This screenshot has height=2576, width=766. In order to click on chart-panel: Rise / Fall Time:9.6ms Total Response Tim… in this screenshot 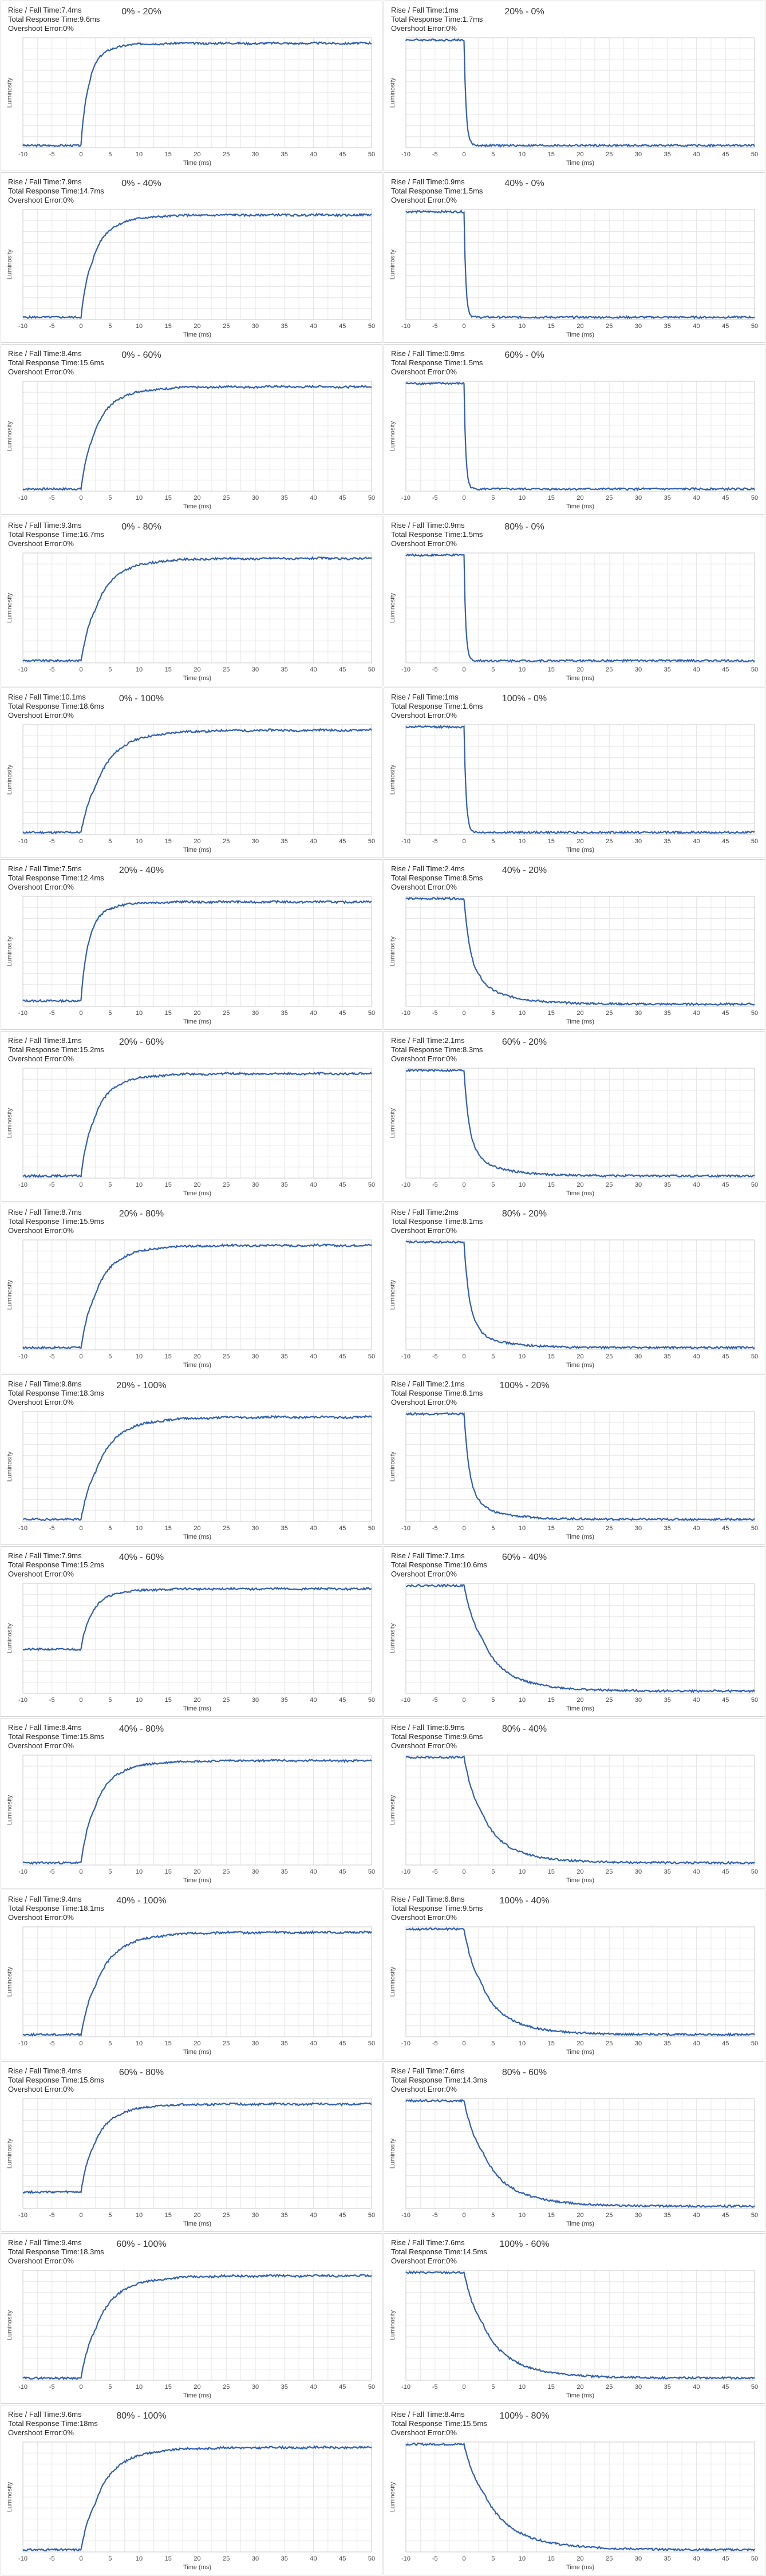, I will do `click(191, 2490)`.